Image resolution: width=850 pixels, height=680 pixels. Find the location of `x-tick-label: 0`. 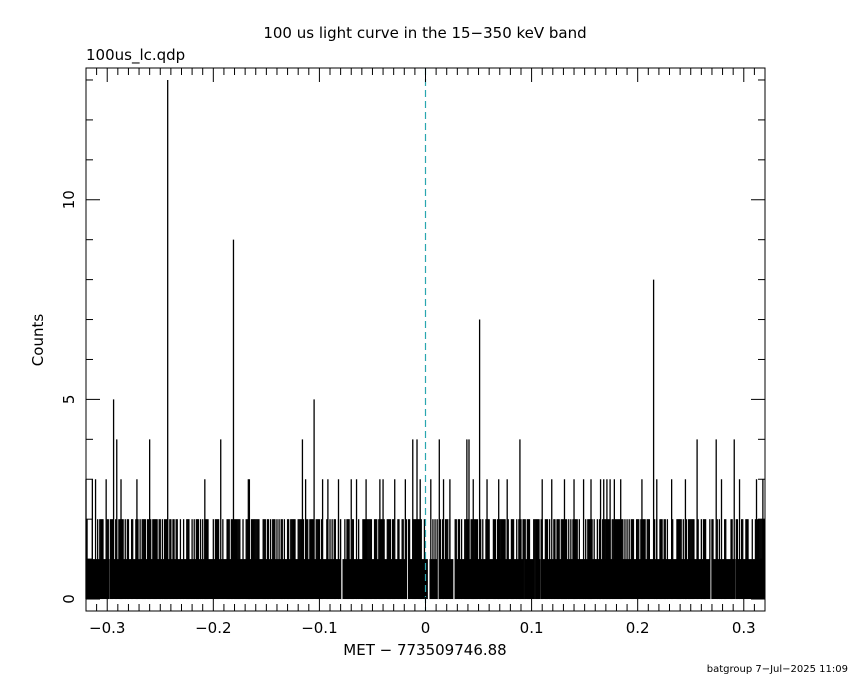

x-tick-label: 0 is located at coordinates (426, 628).